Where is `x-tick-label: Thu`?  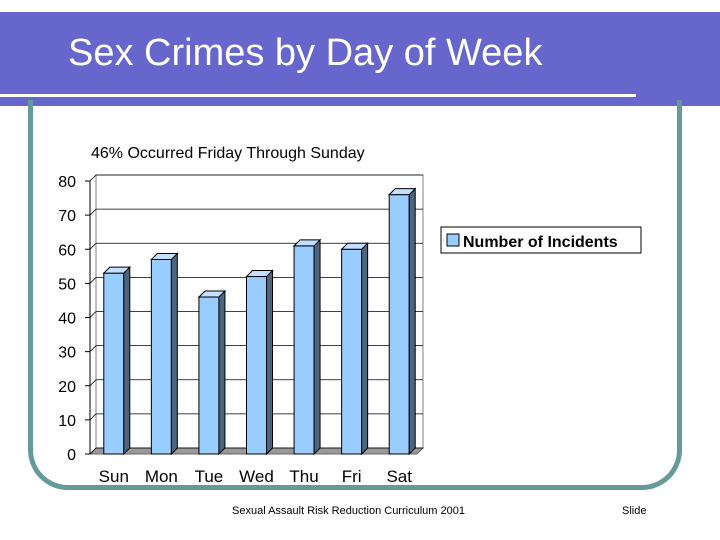
x-tick-label: Thu is located at coordinates (303, 476).